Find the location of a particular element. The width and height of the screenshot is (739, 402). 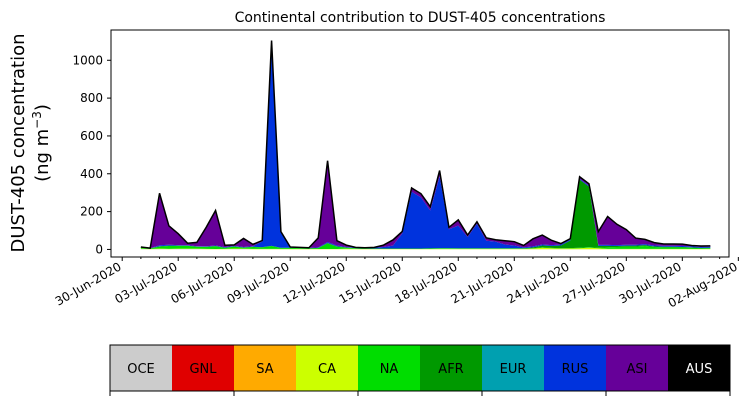

y-axis-unit-exponent: −3 is located at coordinates (37, 120).